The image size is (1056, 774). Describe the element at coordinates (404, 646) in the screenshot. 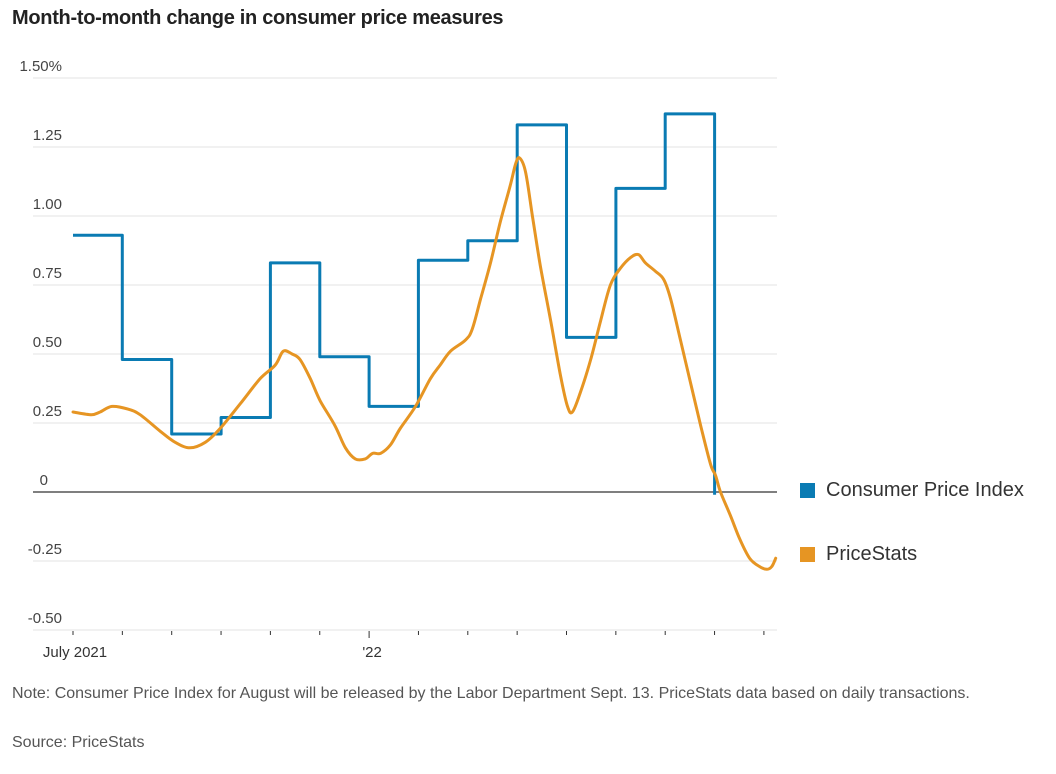

I see `x-axis: July 2021 '22` at that location.